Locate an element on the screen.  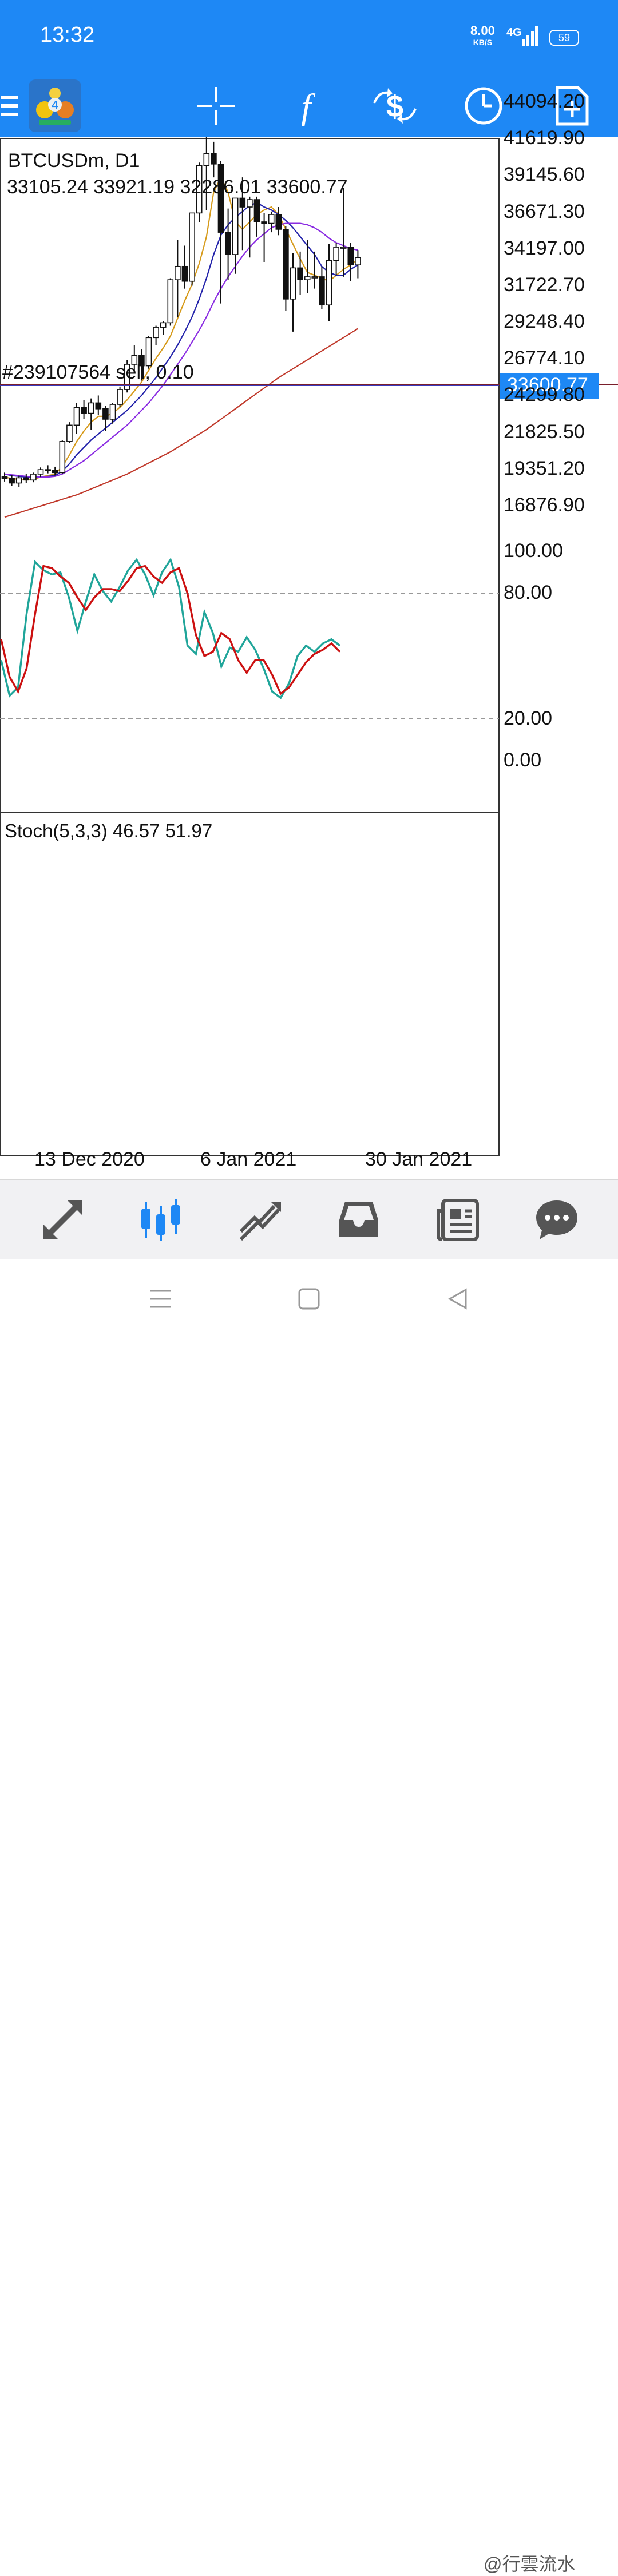
metatrader-logo-icon: 4 is located at coordinates (54, 105).